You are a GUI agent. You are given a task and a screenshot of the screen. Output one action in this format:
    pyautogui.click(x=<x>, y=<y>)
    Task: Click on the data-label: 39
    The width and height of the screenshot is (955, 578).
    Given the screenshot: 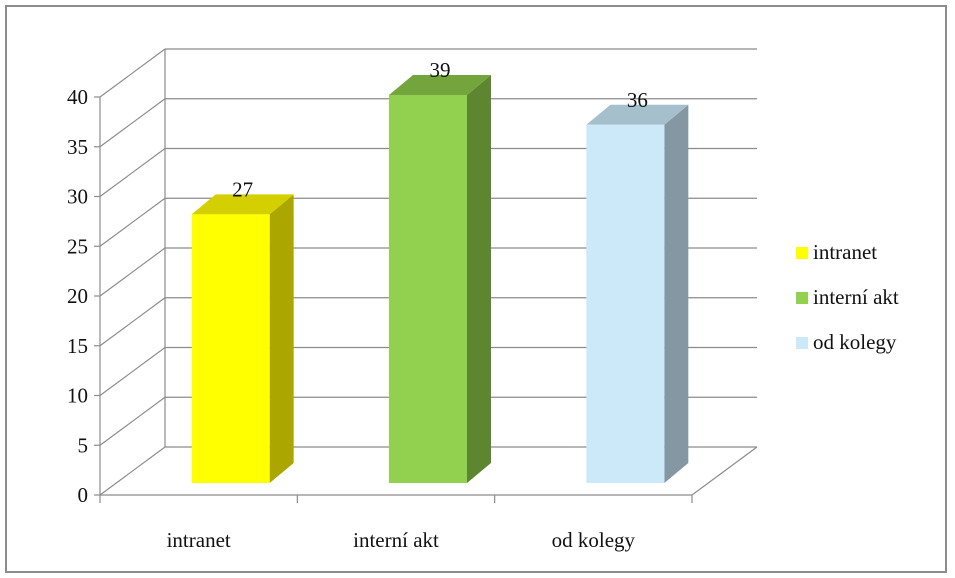 What is the action you would take?
    pyautogui.click(x=440, y=70)
    